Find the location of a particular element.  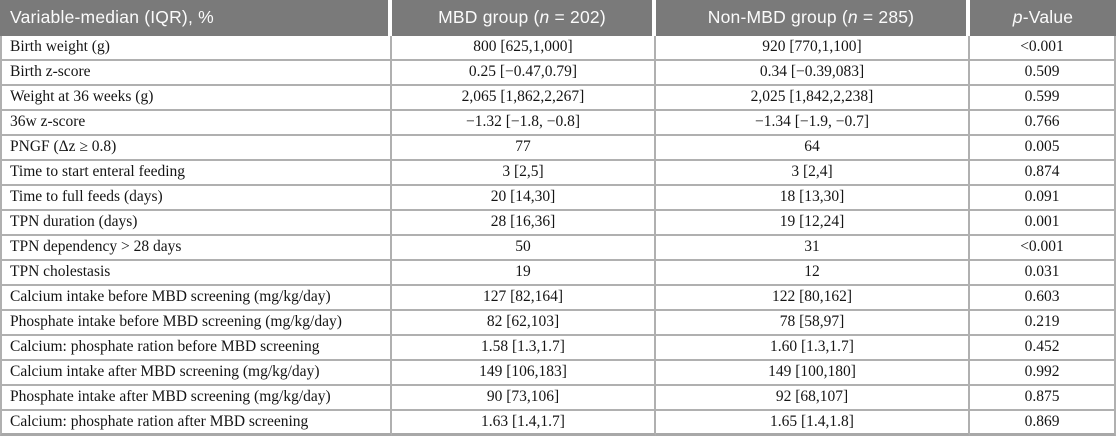

row-variable-label: 36w z-score is located at coordinates (196, 123).